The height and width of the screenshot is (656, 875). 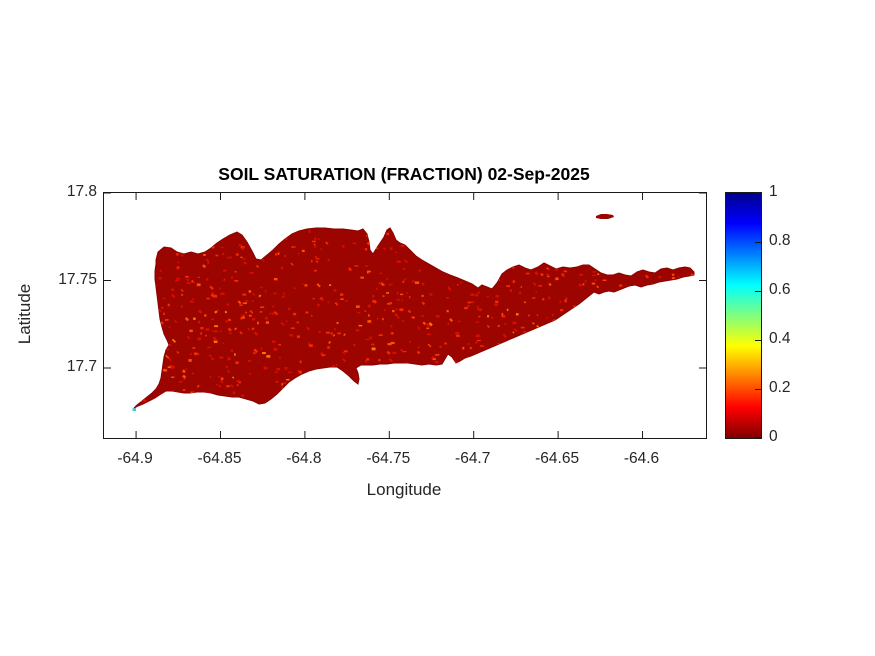 What do you see at coordinates (388, 458) in the screenshot?
I see `x-tick-label: -64.75` at bounding box center [388, 458].